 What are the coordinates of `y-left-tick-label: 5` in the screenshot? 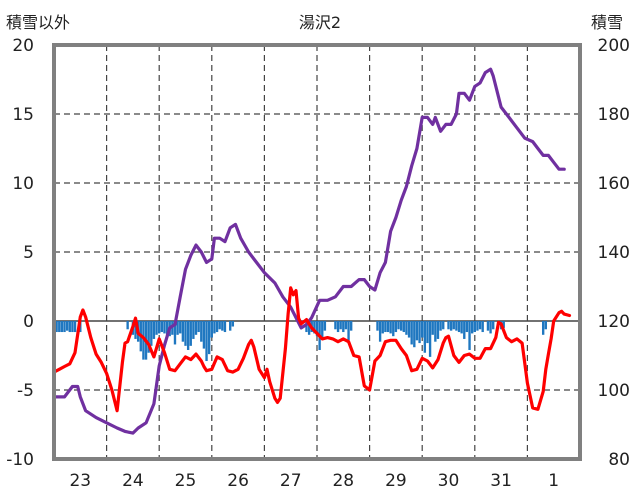 It's located at (28, 253).